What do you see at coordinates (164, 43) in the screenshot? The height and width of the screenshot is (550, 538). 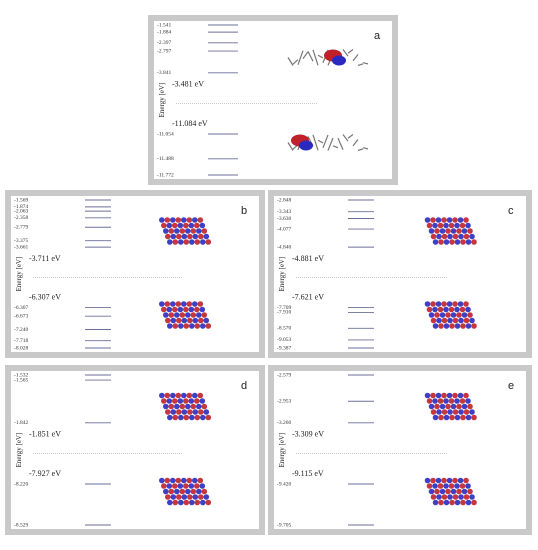 I see `level-label: -2.397` at bounding box center [164, 43].